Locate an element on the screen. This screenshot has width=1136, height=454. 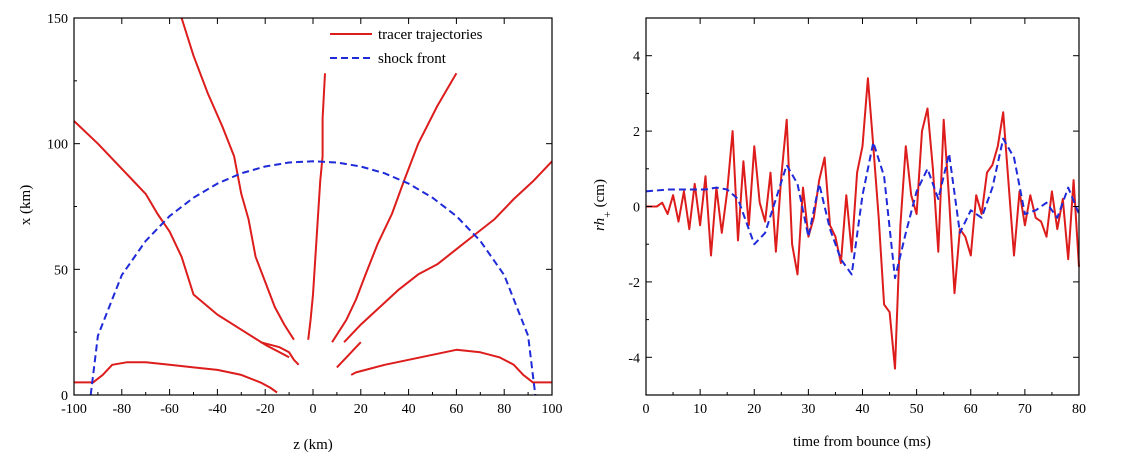
right-y-axis-label-unit: (cm) is located at coordinates (600, 195).